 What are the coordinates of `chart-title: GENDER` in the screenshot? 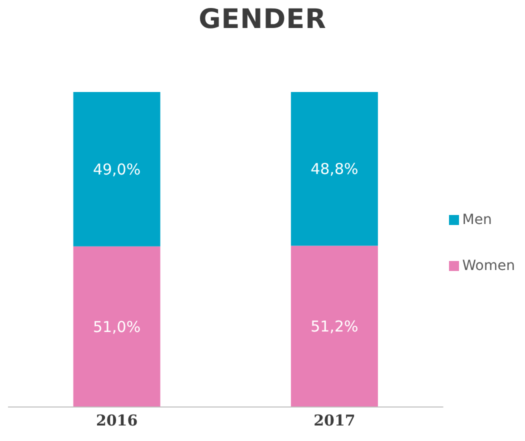 It's located at (263, 20).